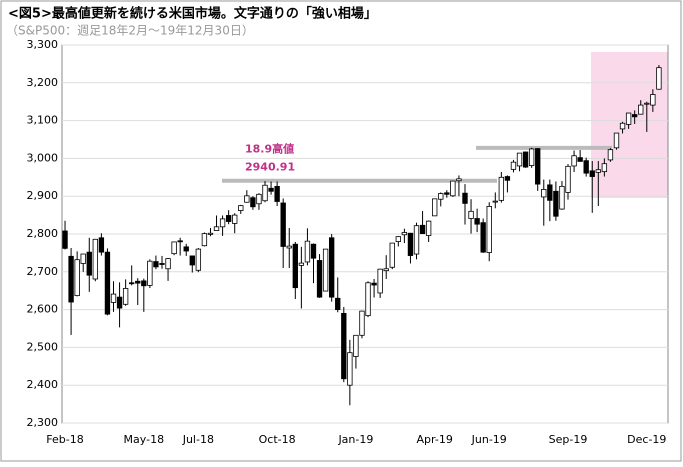 The width and height of the screenshot is (683, 467). What do you see at coordinates (144, 439) in the screenshot?
I see `x-tick-label: May-18` at bounding box center [144, 439].